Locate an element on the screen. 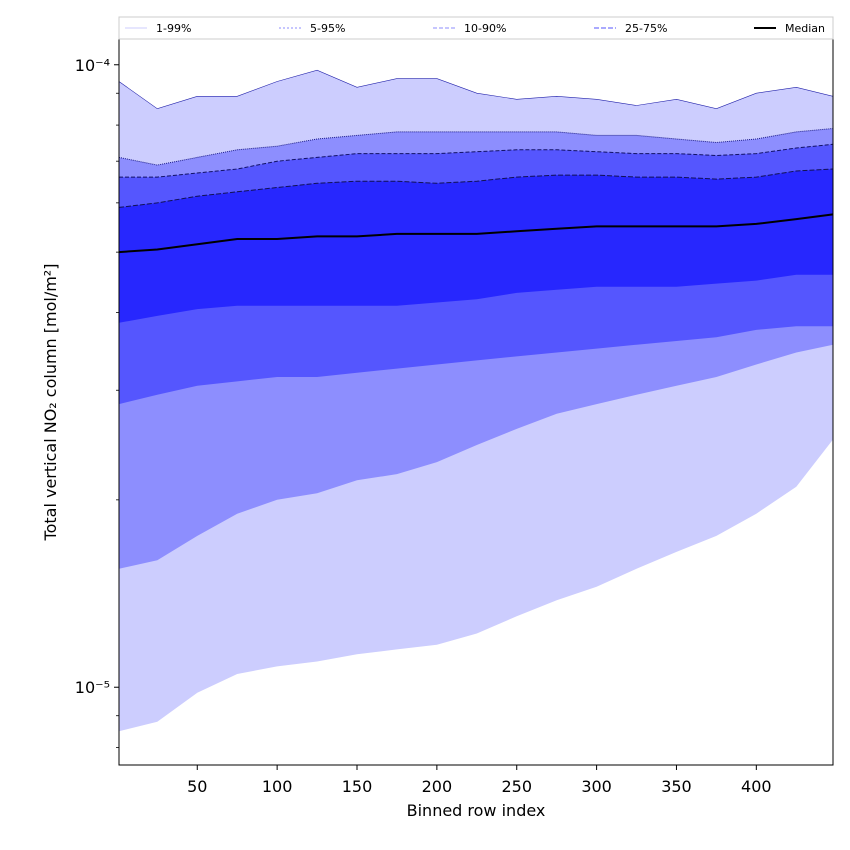  y-tick-label: 10⁻⁵ is located at coordinates (92, 687).